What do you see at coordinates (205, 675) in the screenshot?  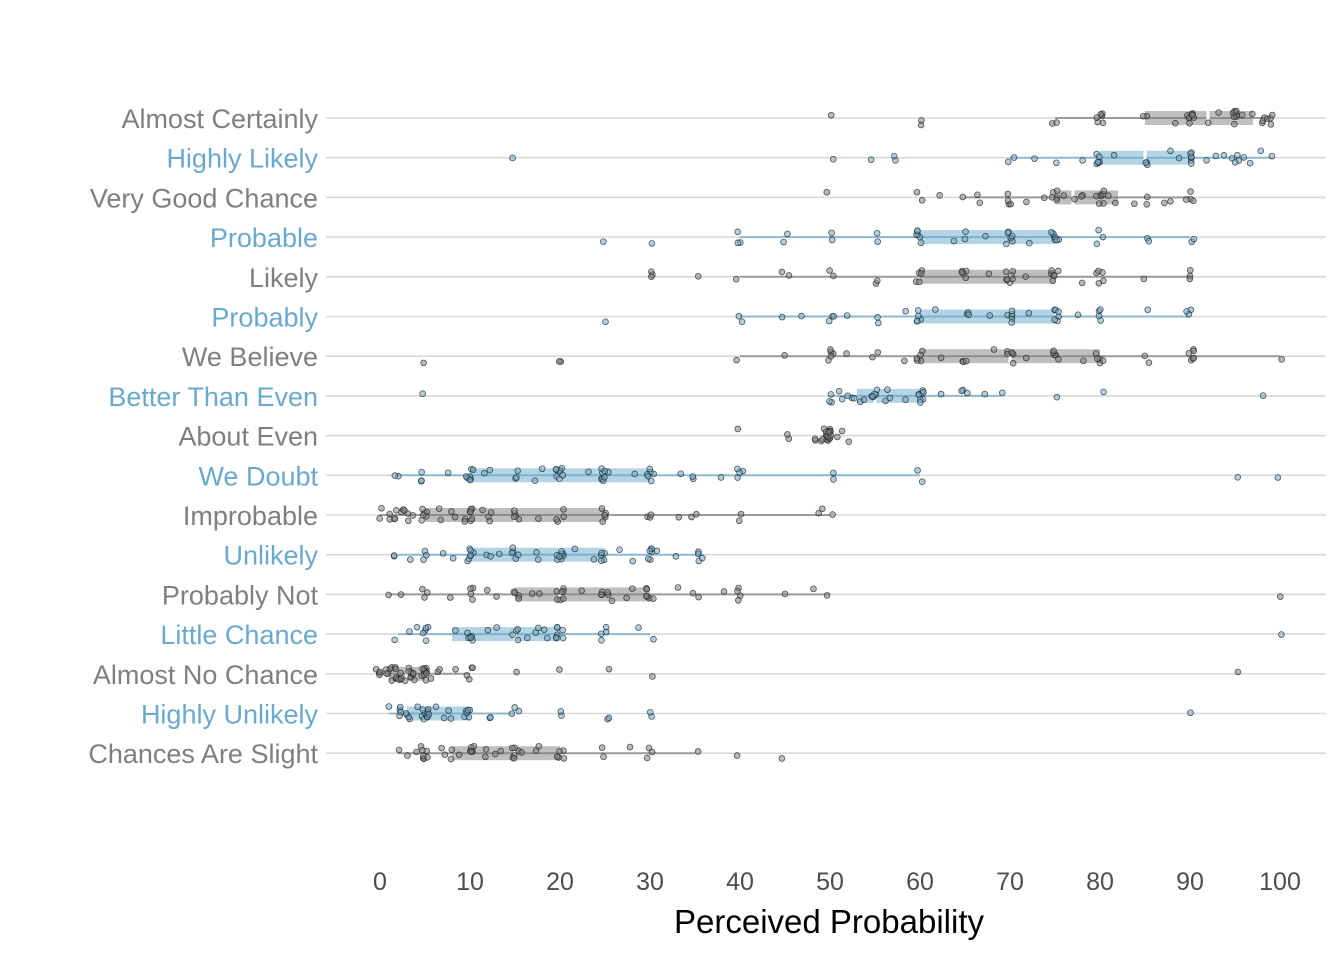 I see `category-label-almost-no-chance: Almost No Chance` at bounding box center [205, 675].